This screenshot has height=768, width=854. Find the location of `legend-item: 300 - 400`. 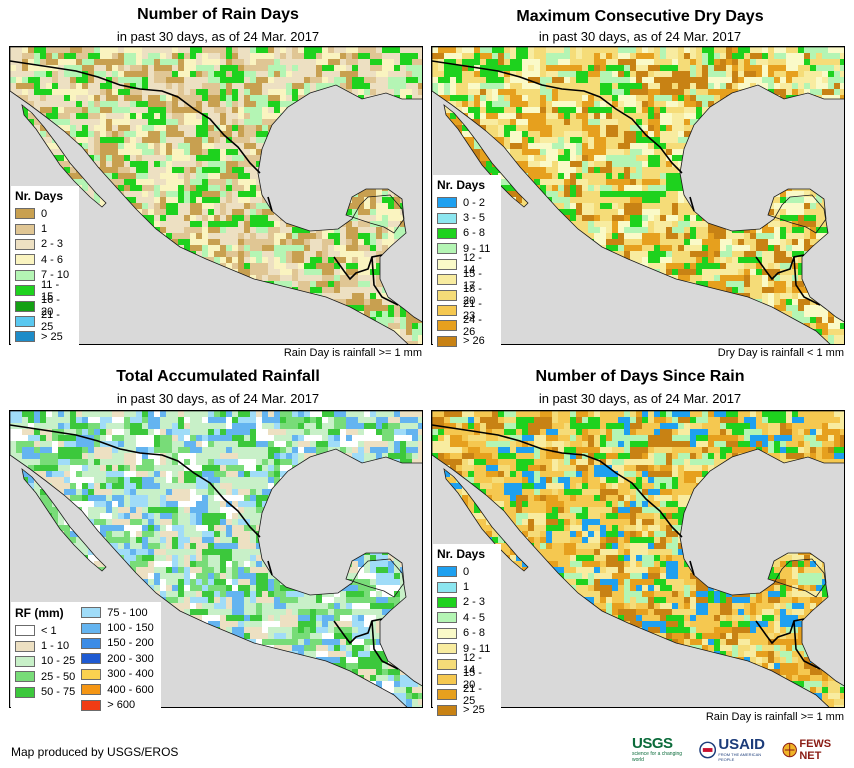

legend-item: 300 - 400 is located at coordinates (117, 674).